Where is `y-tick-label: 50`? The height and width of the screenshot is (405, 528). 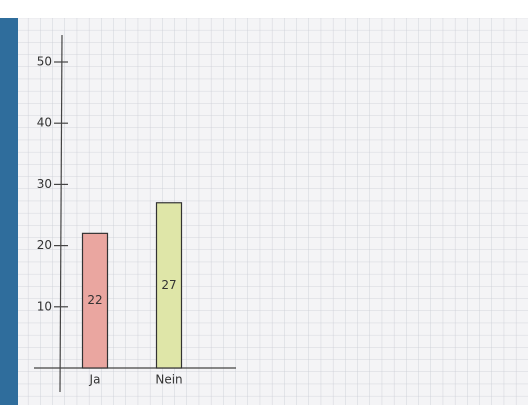
y-tick-label: 50 is located at coordinates (44, 62).